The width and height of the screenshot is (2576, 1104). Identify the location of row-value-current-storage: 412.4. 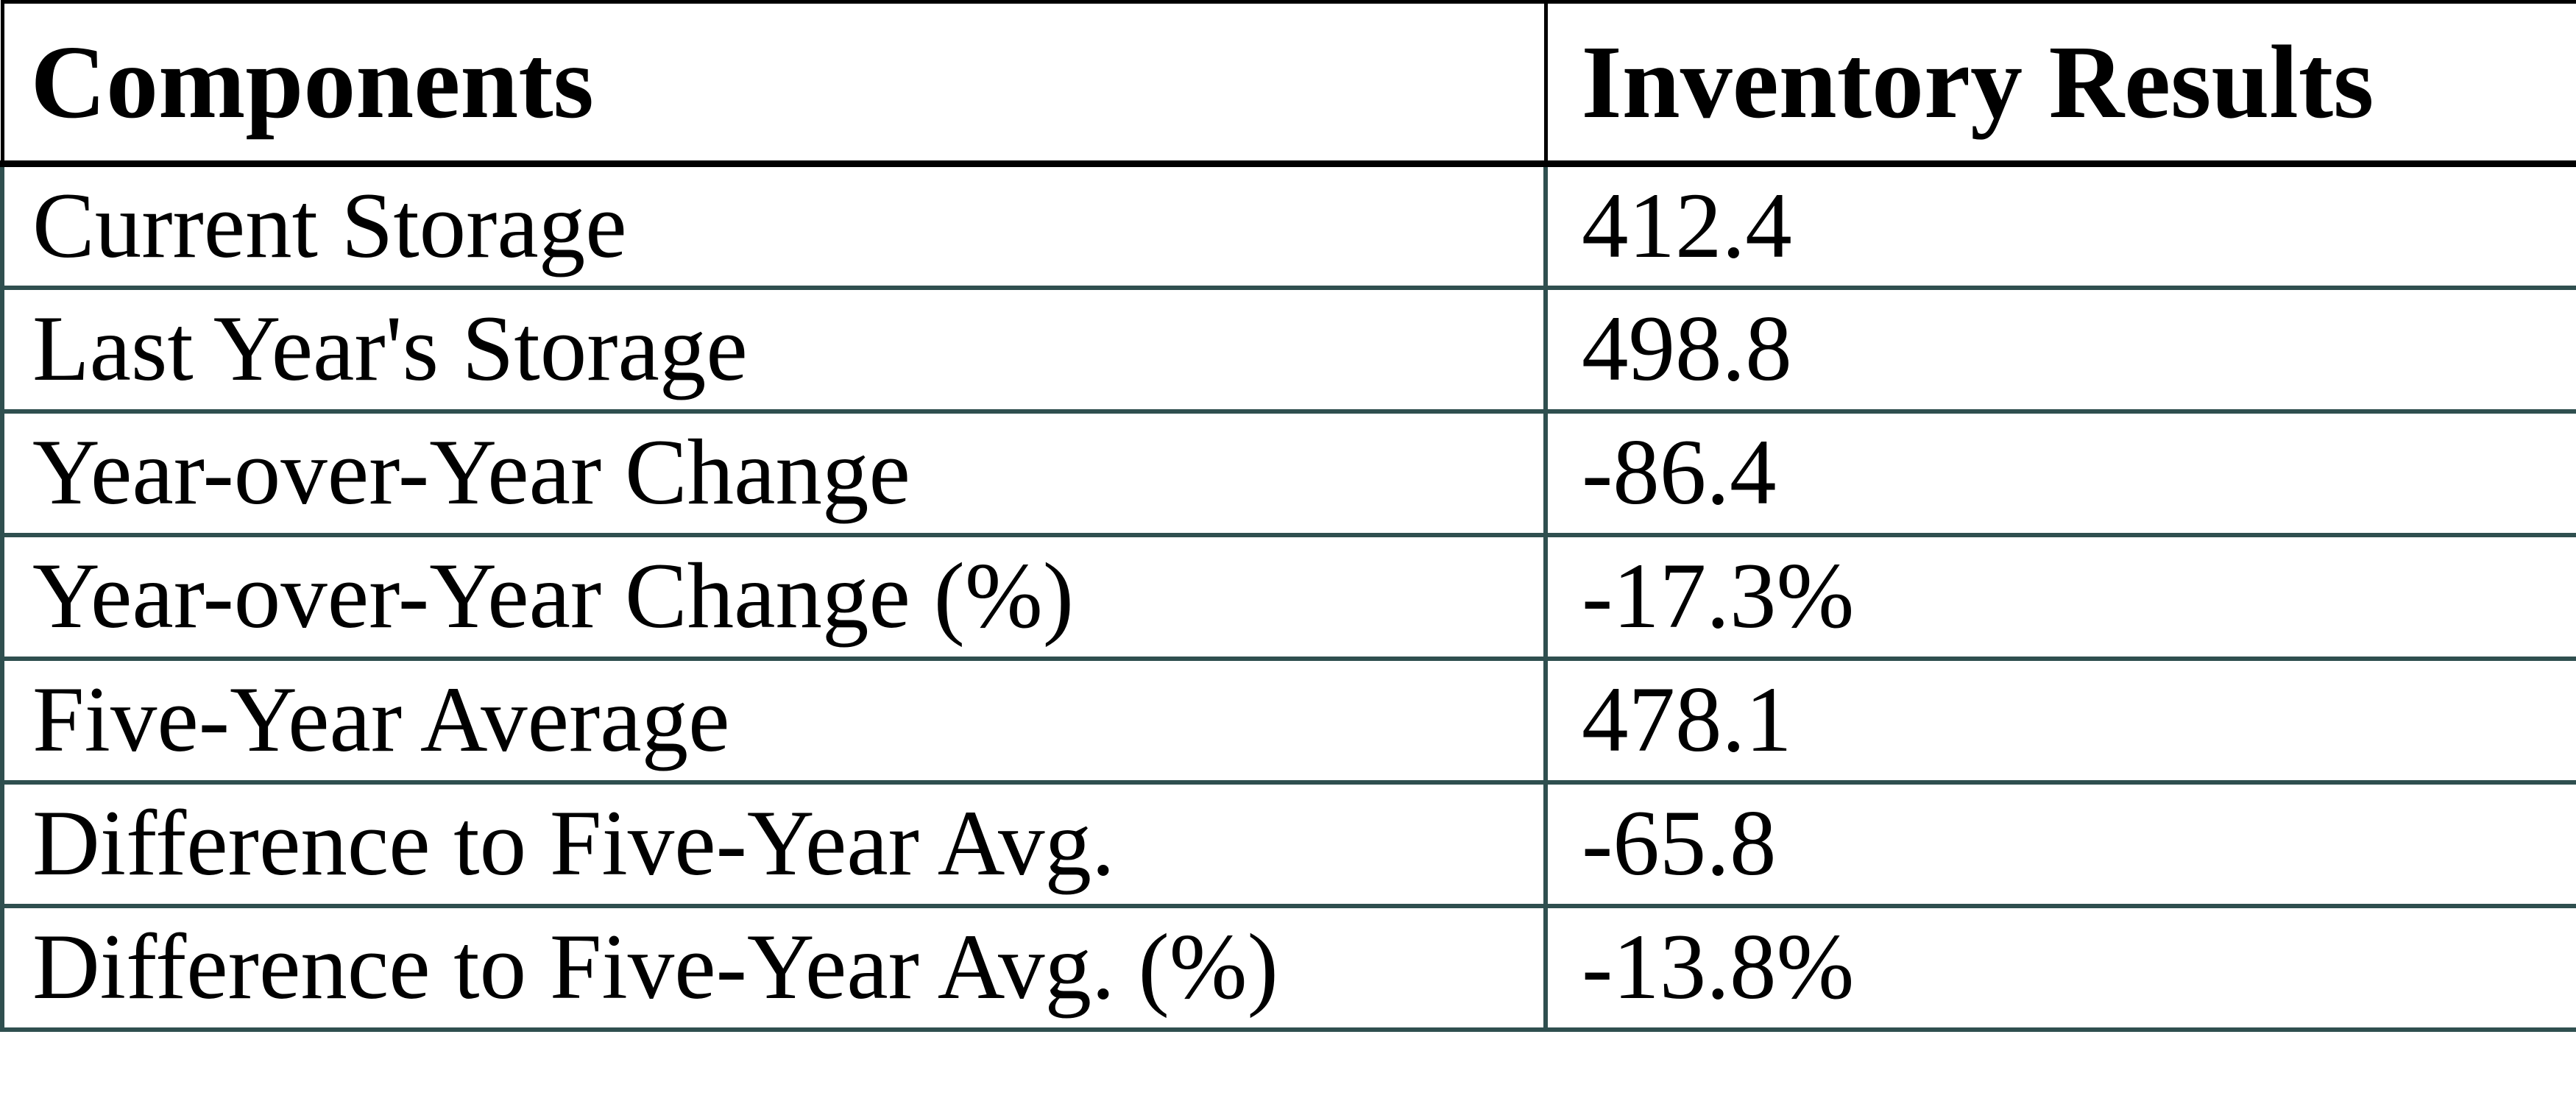
(2059, 225).